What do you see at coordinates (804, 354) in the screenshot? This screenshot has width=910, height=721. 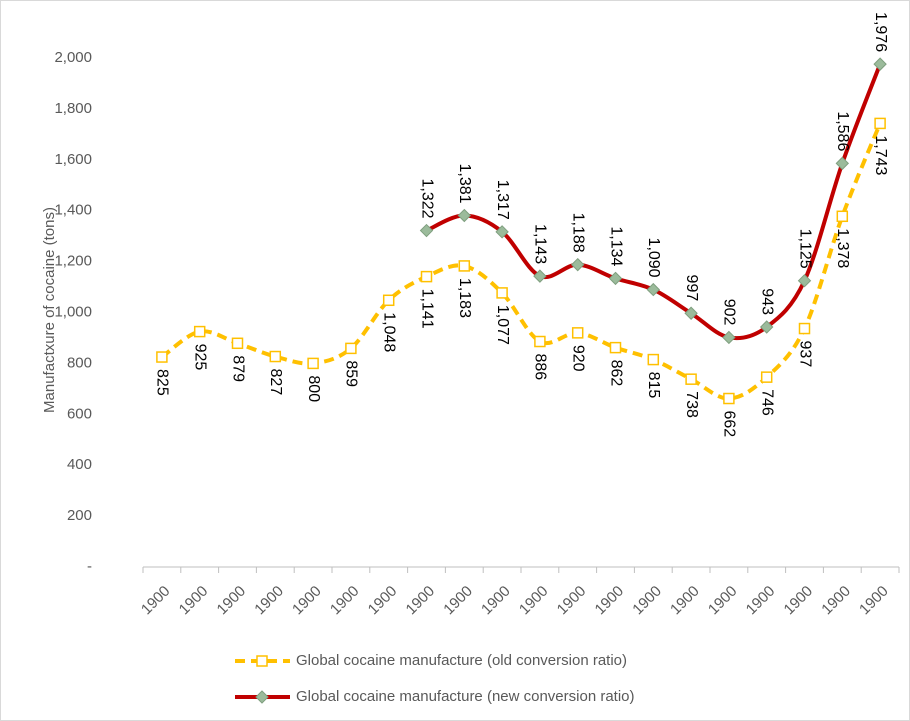 I see `data-label: 937` at bounding box center [804, 354].